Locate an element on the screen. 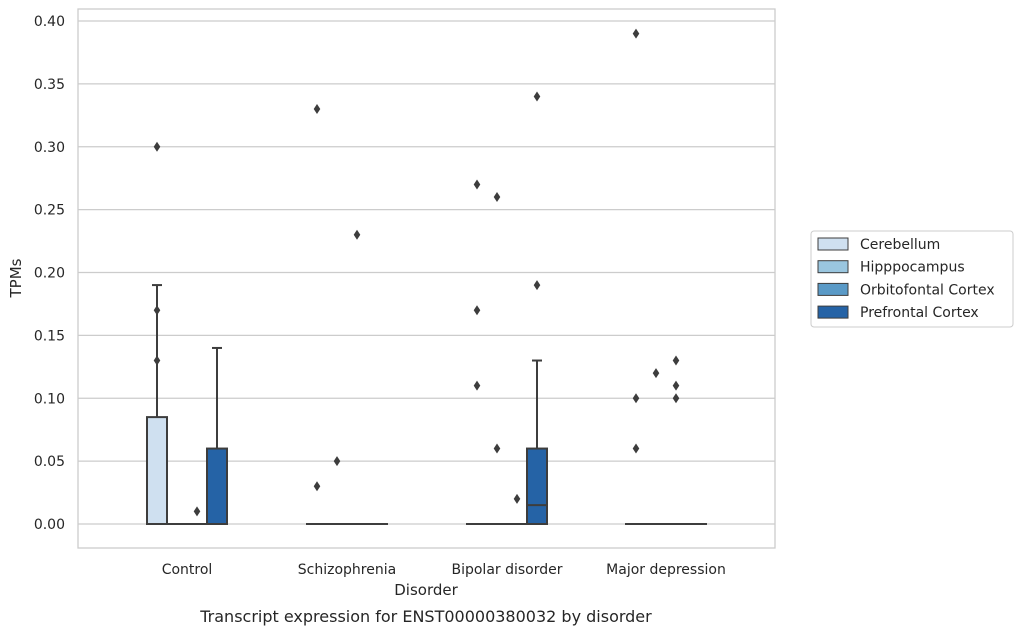 The image size is (1023, 634). y-tick-labels: 0.00 0.05 0.10 0.15 0.20 0.25 0.30 0.35 0.40 is located at coordinates (49, 273).